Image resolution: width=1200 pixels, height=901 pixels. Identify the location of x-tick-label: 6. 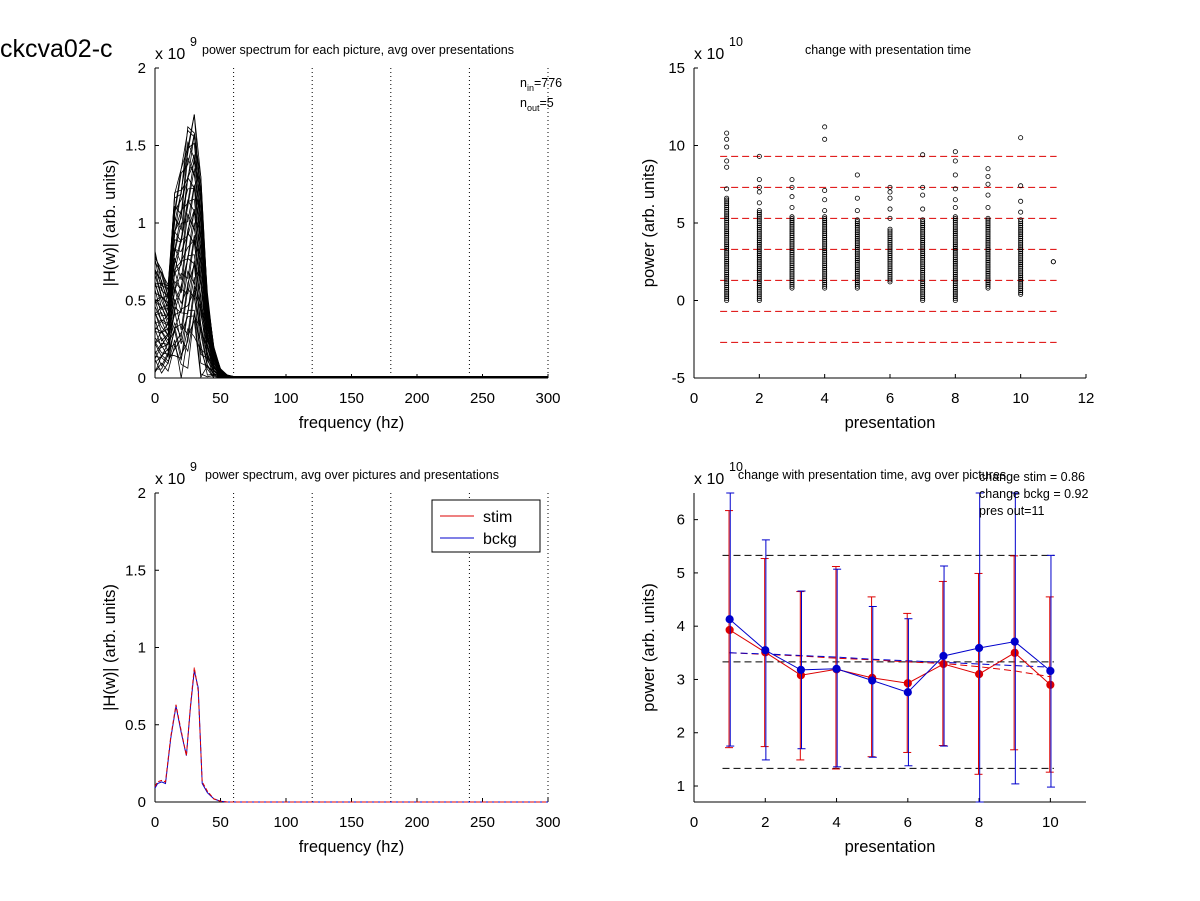
(908, 822).